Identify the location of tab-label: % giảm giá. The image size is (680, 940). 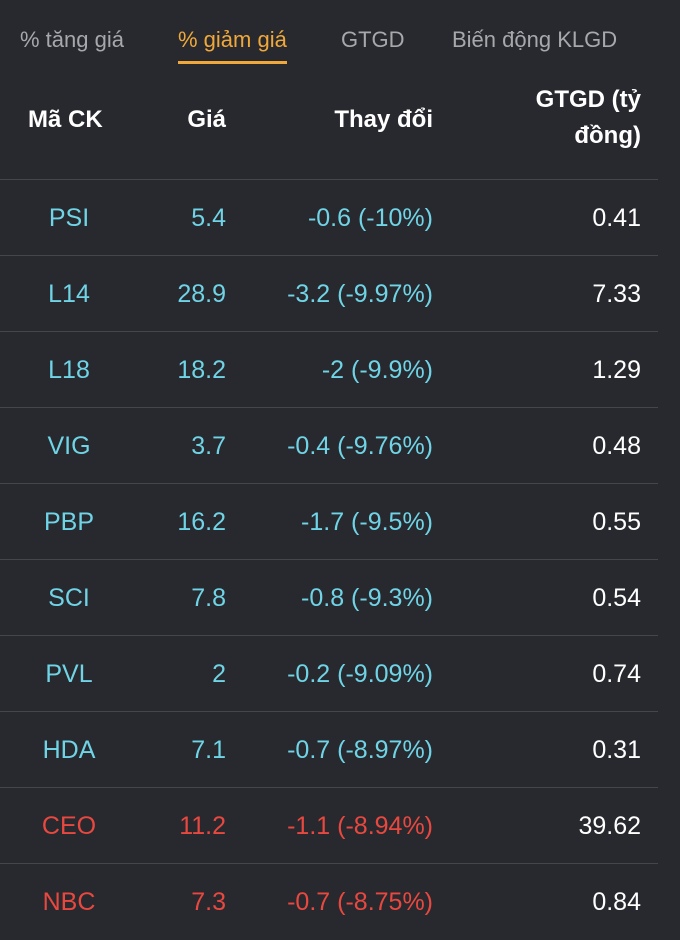
(232, 39).